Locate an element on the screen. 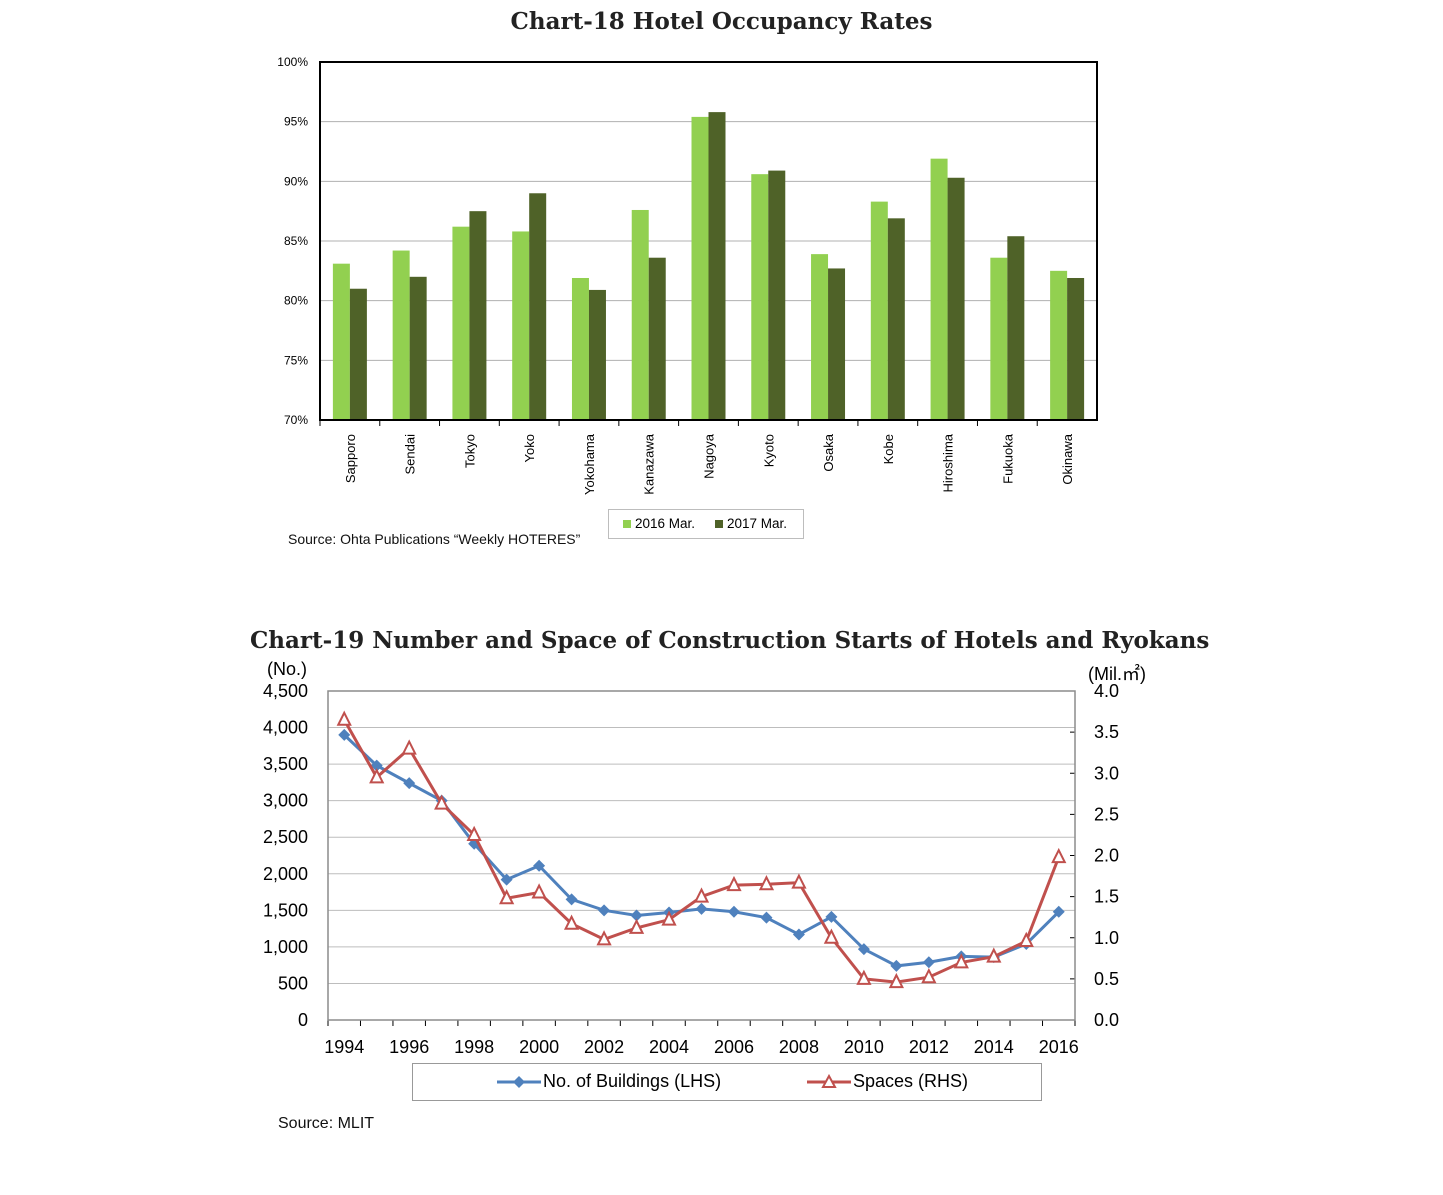 The width and height of the screenshot is (1443, 1195). legend-item-2017: 2017 Mar. is located at coordinates (751, 523).